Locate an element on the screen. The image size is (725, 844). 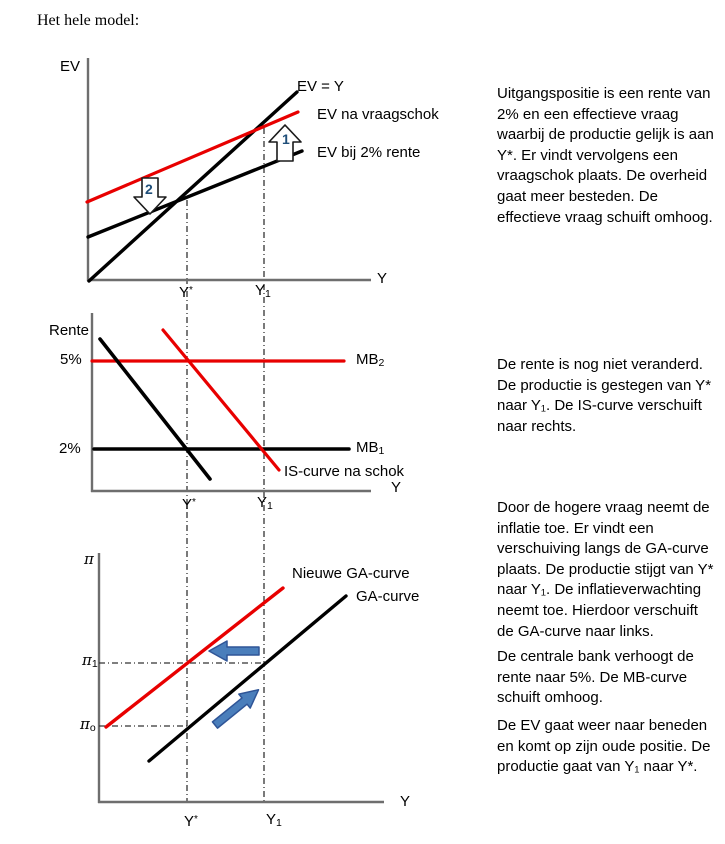
ismb-chart-axes is located at coordinates (230, 403).